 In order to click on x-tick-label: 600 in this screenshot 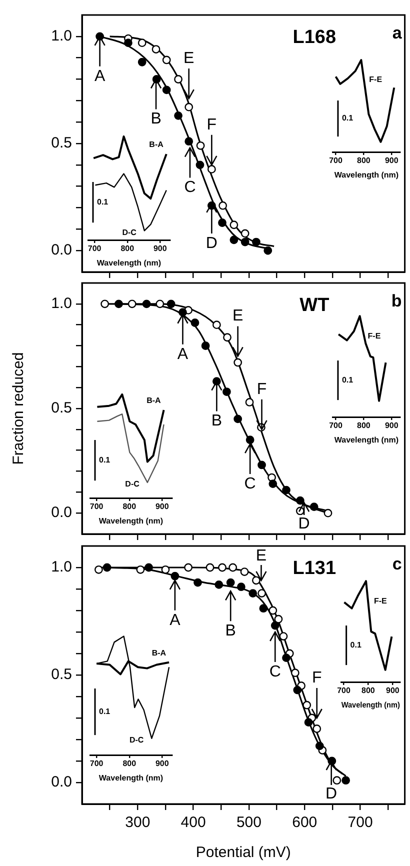, I will do `click(305, 823)`.